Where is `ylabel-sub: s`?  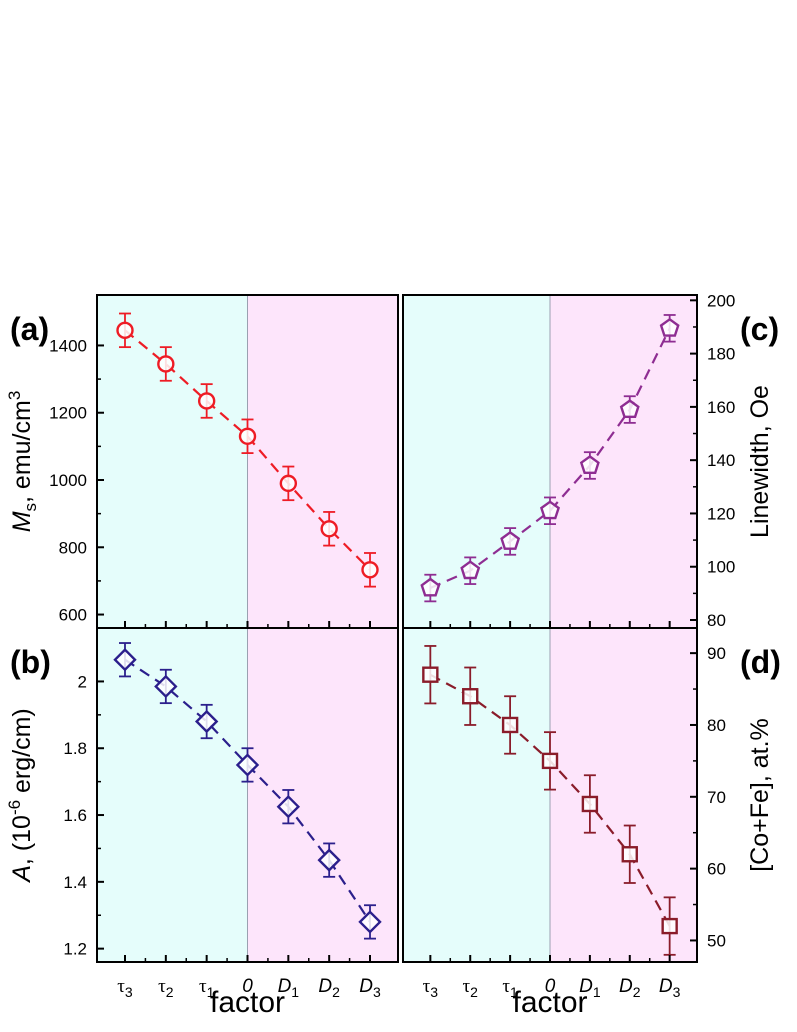 ylabel-sub: s is located at coordinates (30, 507).